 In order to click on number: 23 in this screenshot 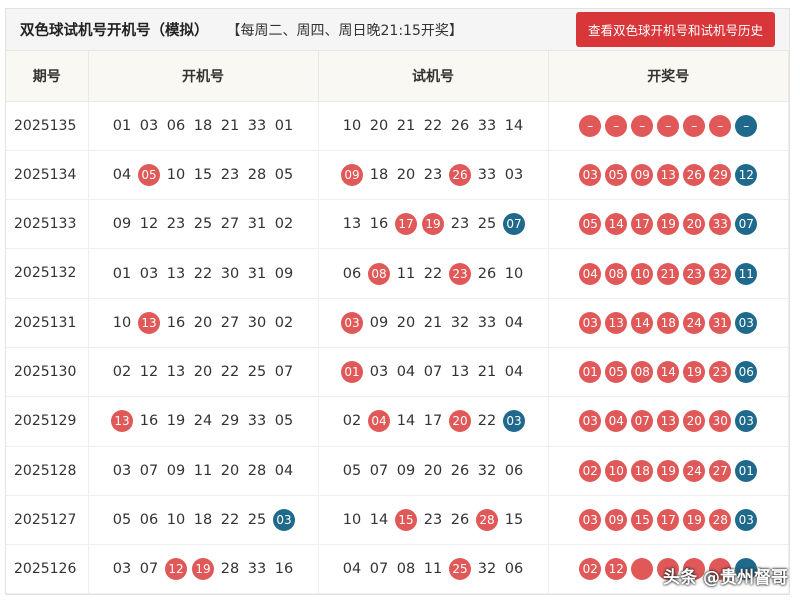, I will do `click(460, 224)`.